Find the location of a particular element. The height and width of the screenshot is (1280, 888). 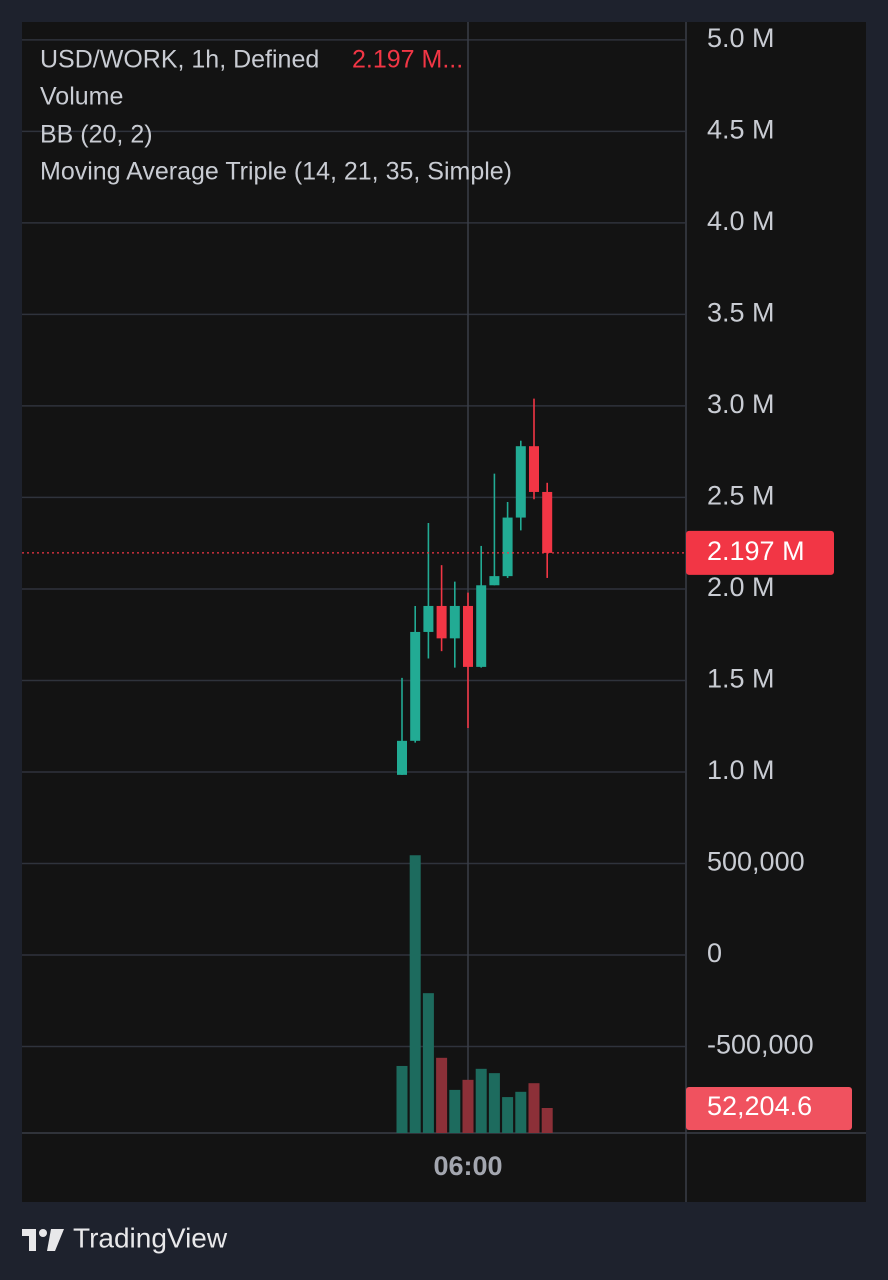

brand-name: TradingView is located at coordinates (150, 1237).